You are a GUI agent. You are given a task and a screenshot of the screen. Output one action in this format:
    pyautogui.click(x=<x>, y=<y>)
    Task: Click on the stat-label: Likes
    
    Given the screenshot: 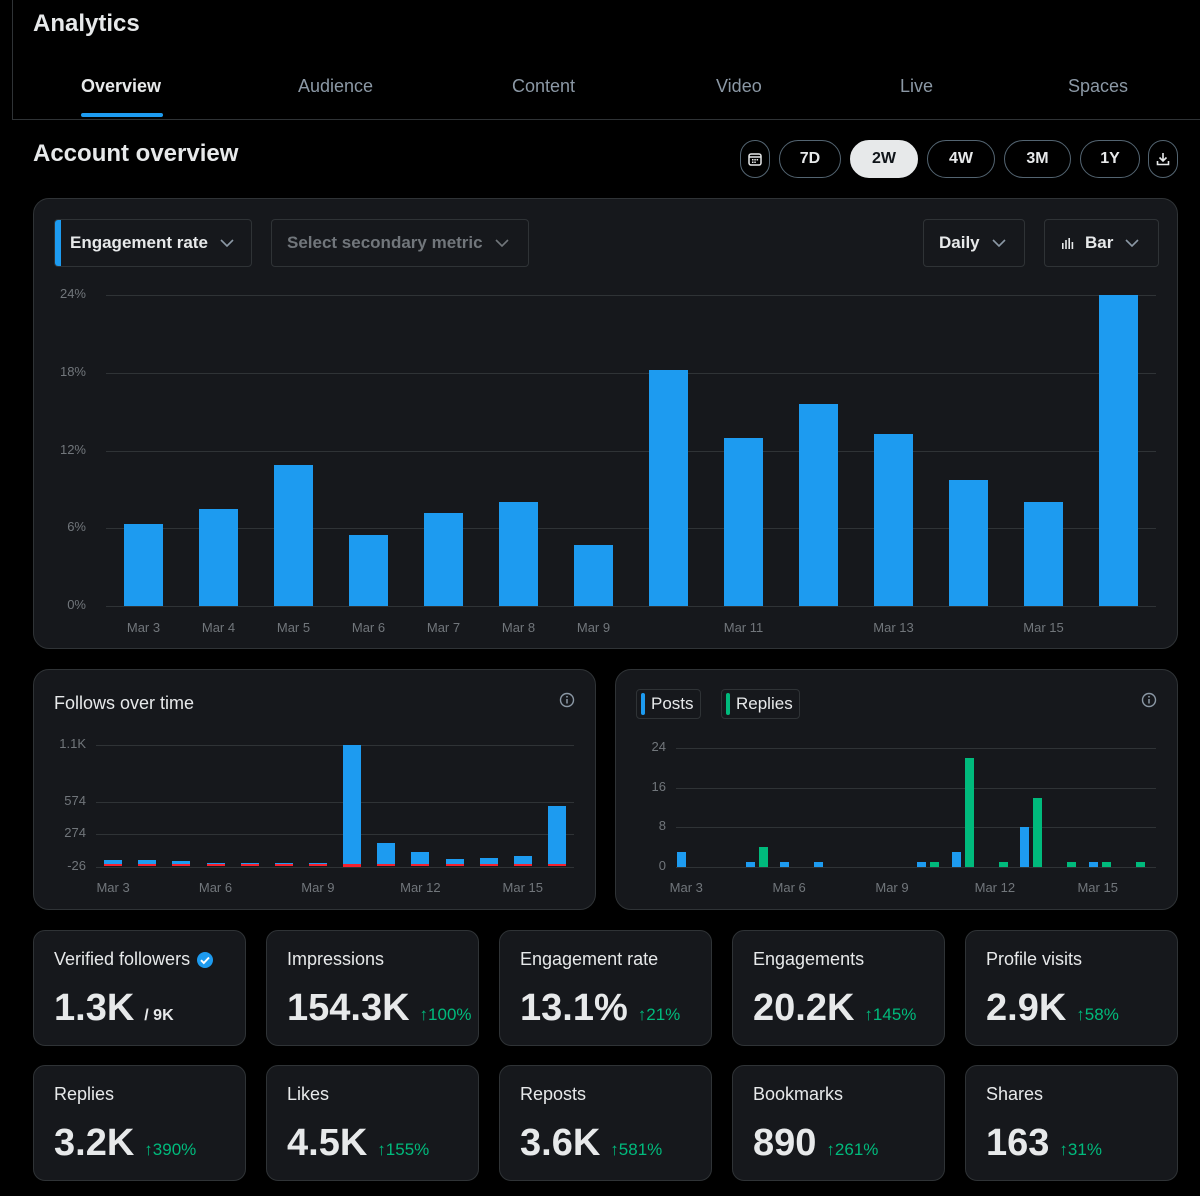 What is the action you would take?
    pyautogui.click(x=308, y=1094)
    